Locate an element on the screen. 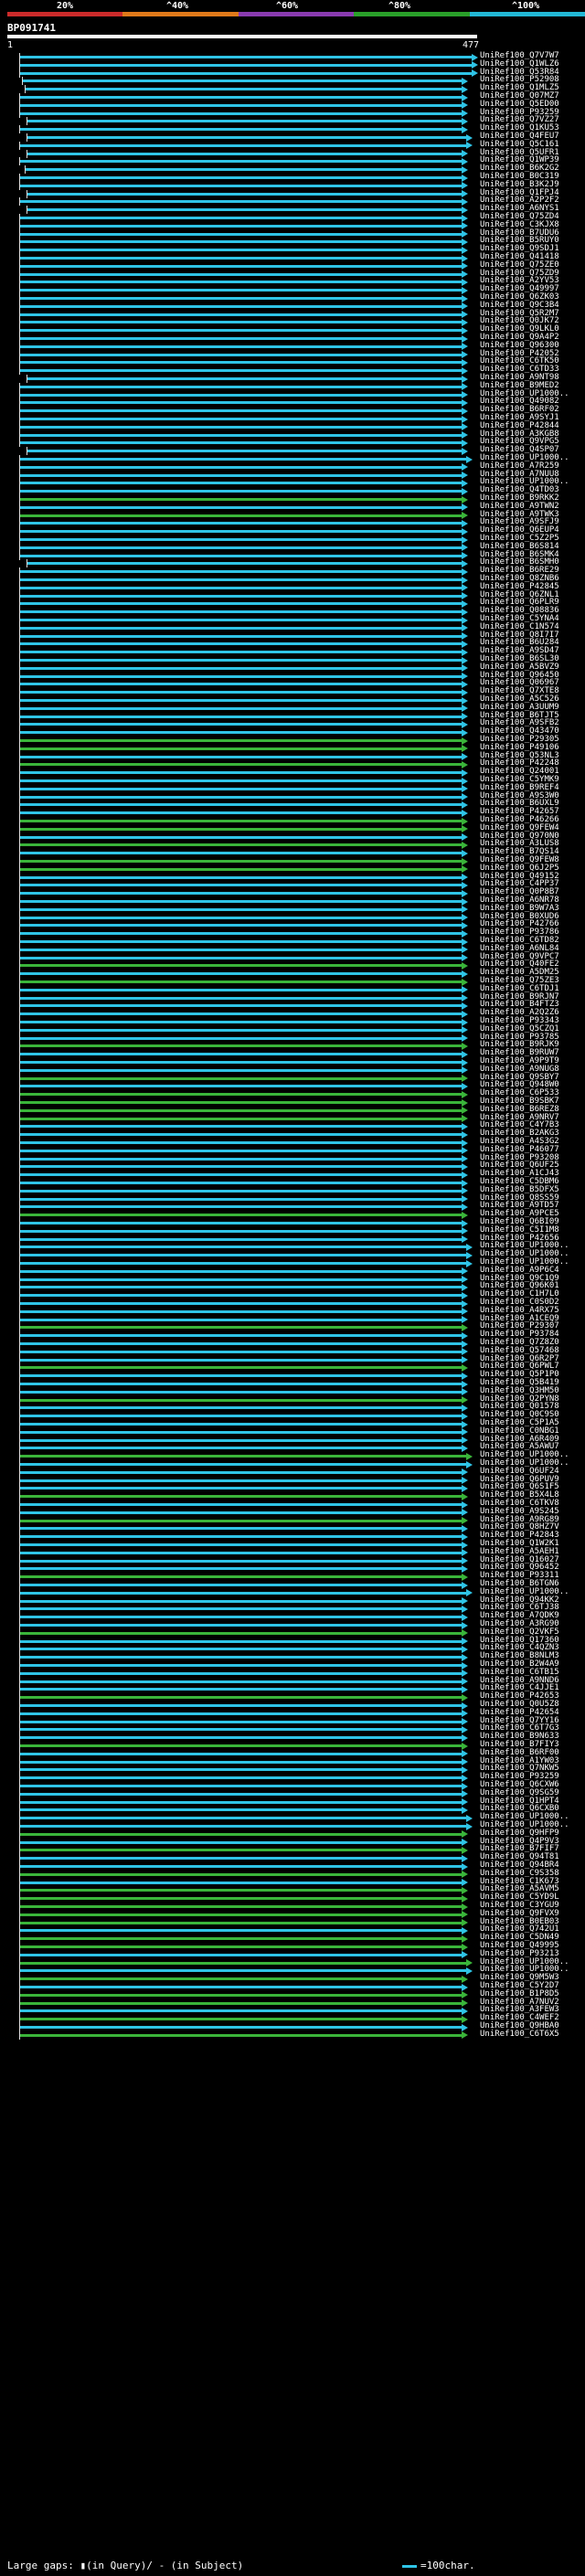  hit-row: UniRef100_A7QDK9 is located at coordinates (293, 1616).